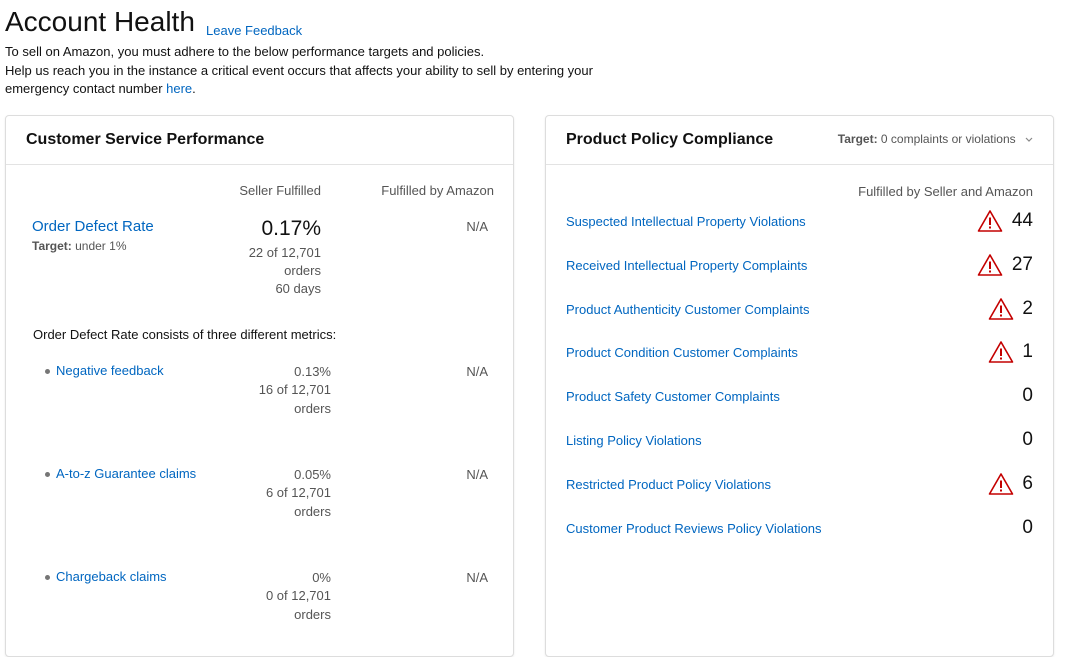 This screenshot has width=1080, height=657. Describe the element at coordinates (945, 191) in the screenshot. I see `col-fulfilled-seller-amazon: Fulfilled by Seller and Amazon` at that location.